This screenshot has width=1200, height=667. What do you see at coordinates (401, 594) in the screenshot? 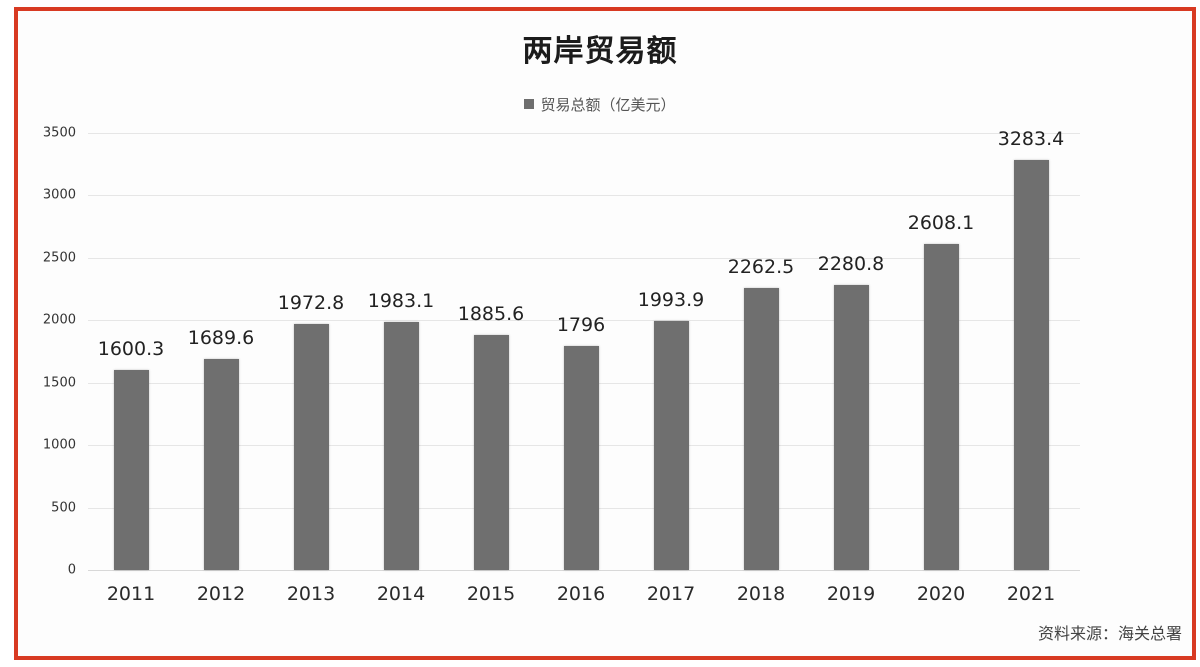
I see `x-tick-label: 2014` at bounding box center [401, 594].